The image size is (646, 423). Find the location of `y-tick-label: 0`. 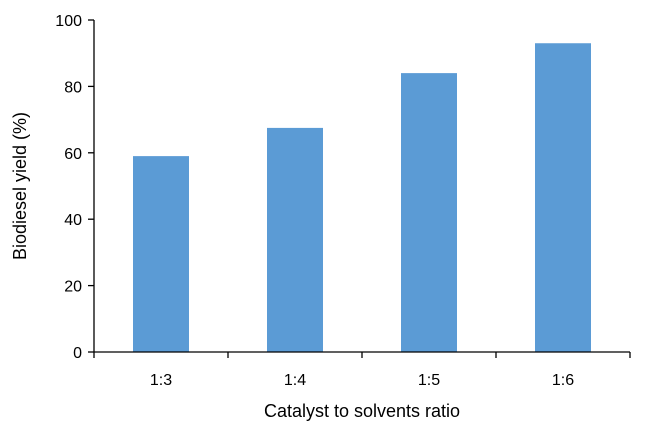

y-tick-label: 0 is located at coordinates (77, 353).